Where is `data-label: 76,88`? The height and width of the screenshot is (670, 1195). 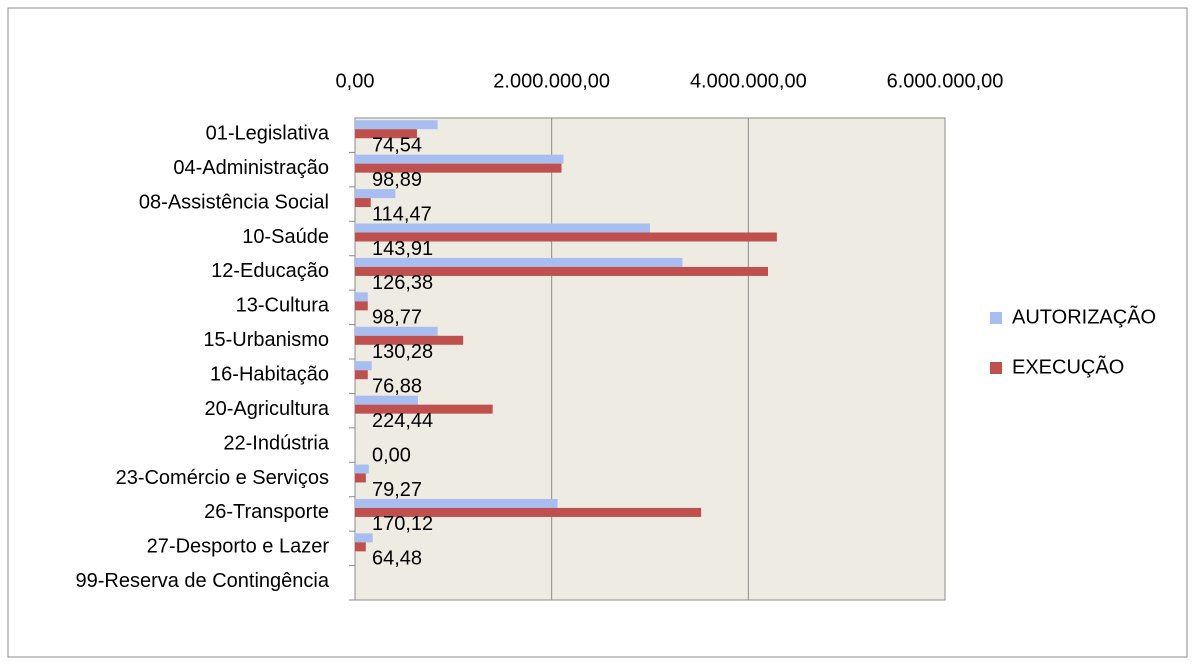
data-label: 76,88 is located at coordinates (397, 386).